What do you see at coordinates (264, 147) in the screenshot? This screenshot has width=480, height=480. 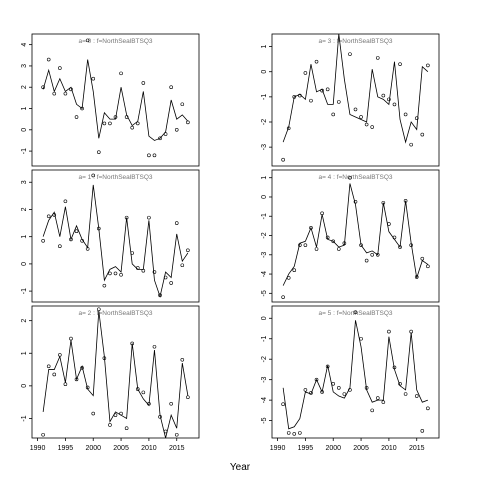 I see `y-tick-label: -3` at bounding box center [264, 147].